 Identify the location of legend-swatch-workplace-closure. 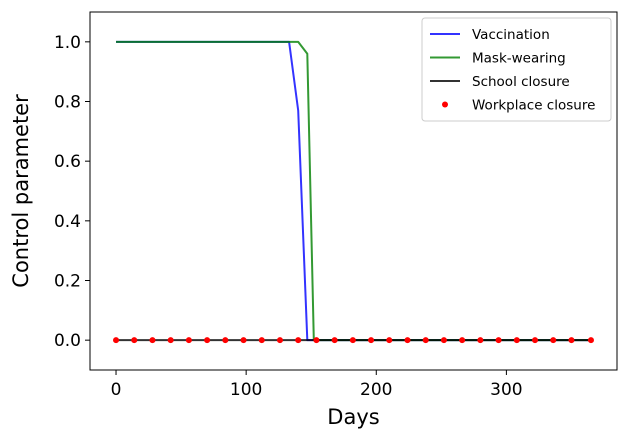
(445, 104).